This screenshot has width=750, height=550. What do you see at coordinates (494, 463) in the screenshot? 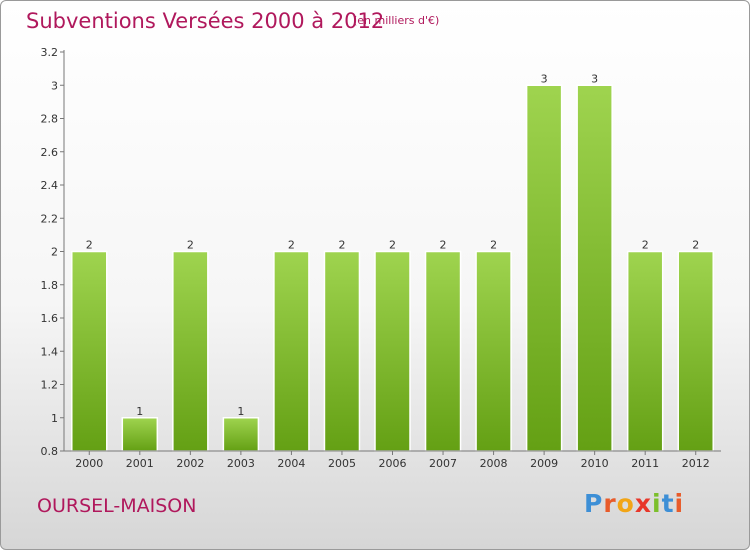
I see `x-tick-label: 2008` at bounding box center [494, 463].